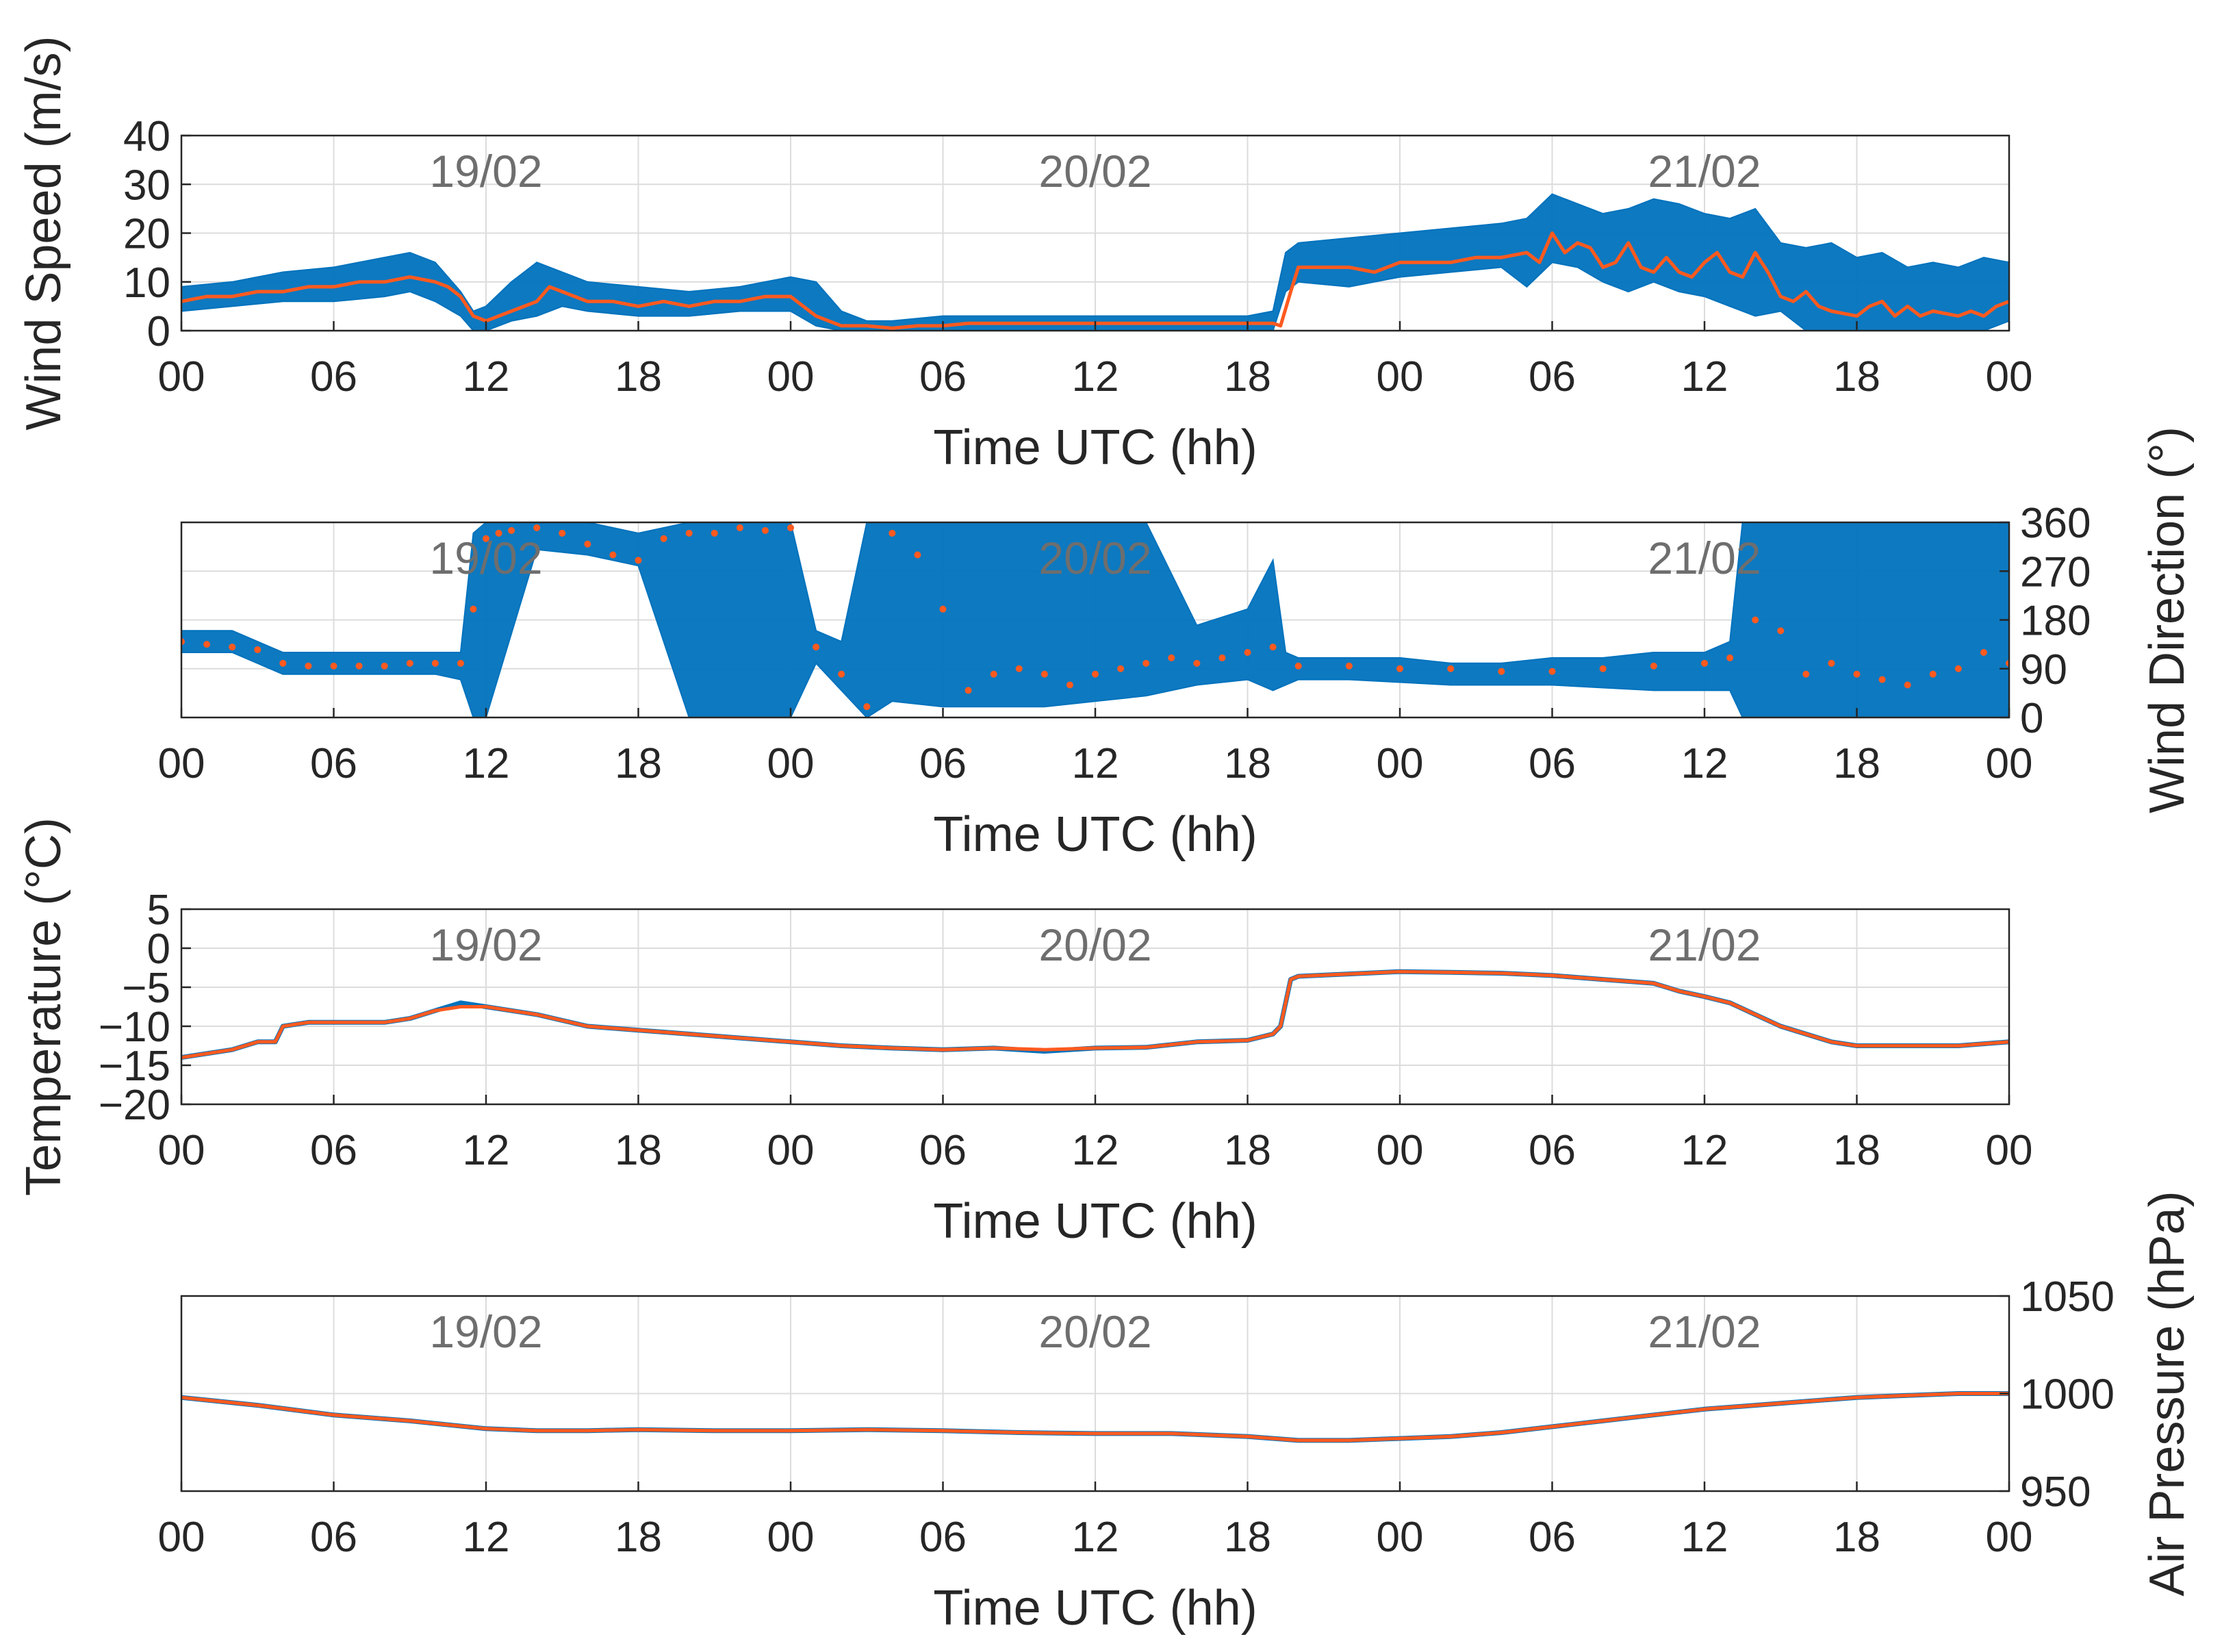 This screenshot has height=1652, width=2222. Describe the element at coordinates (146, 234) in the screenshot. I see `y-tick-label: 20` at that location.